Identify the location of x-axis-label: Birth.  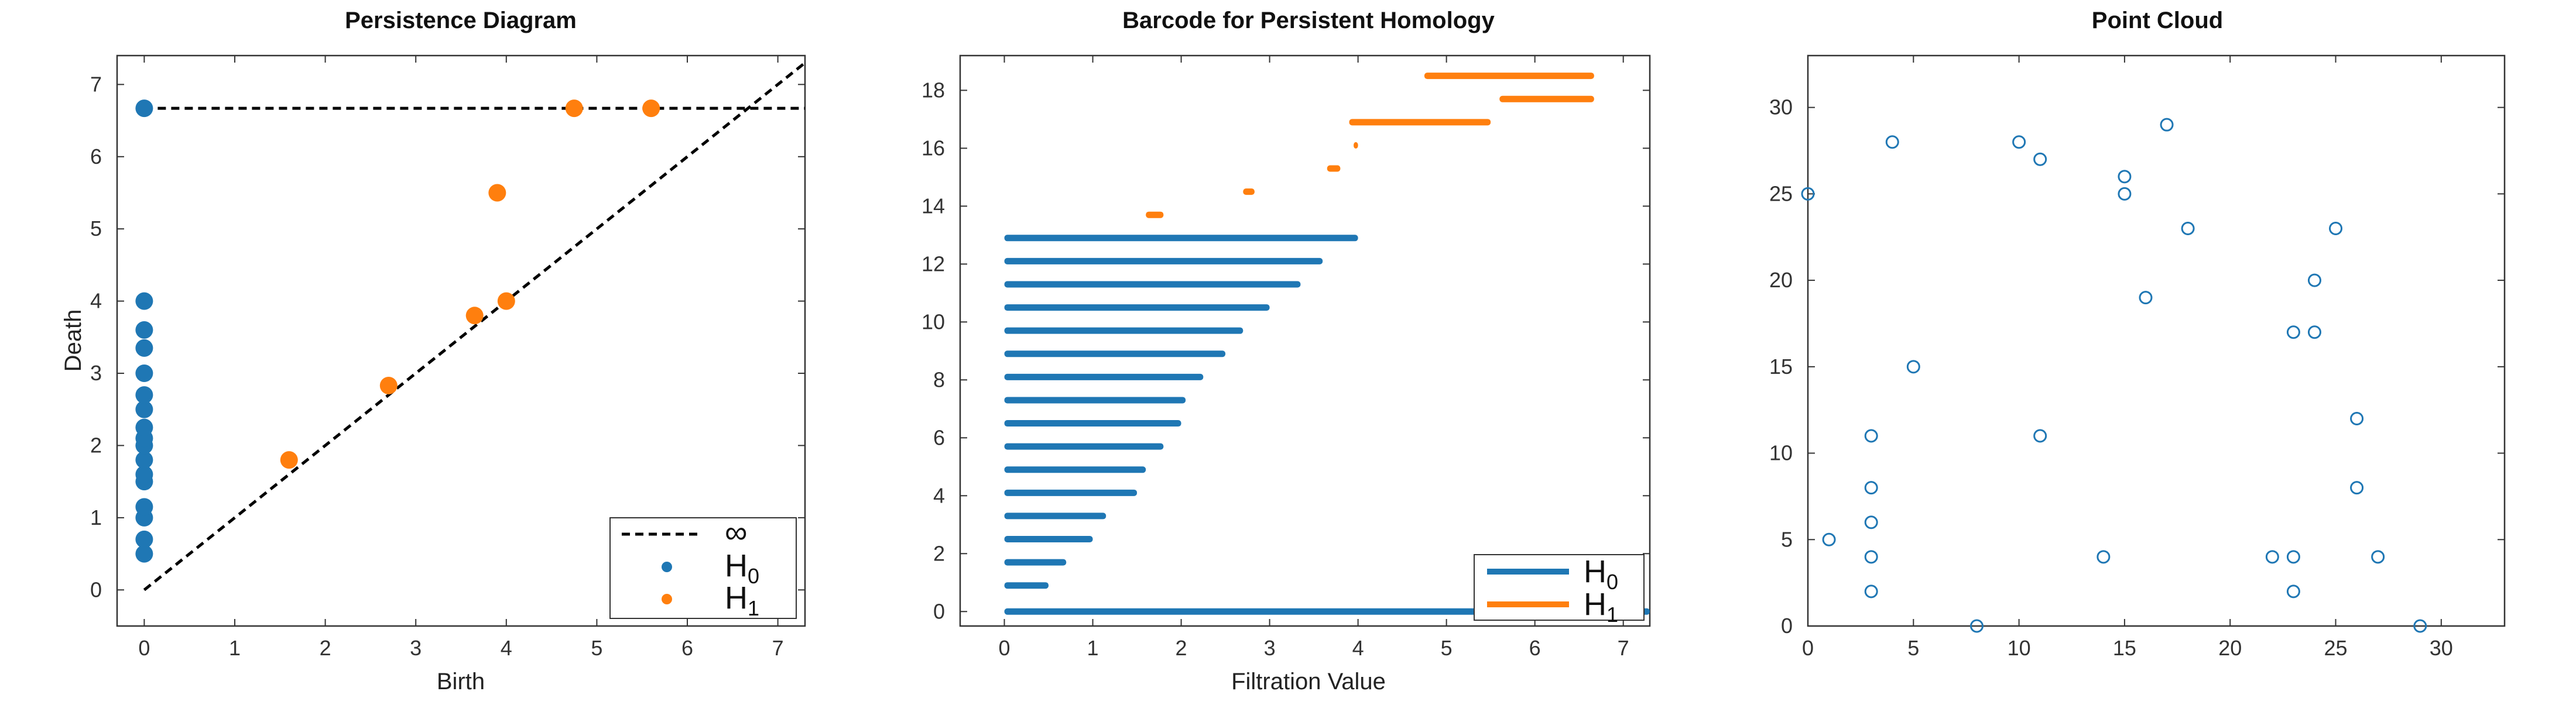
(461, 681).